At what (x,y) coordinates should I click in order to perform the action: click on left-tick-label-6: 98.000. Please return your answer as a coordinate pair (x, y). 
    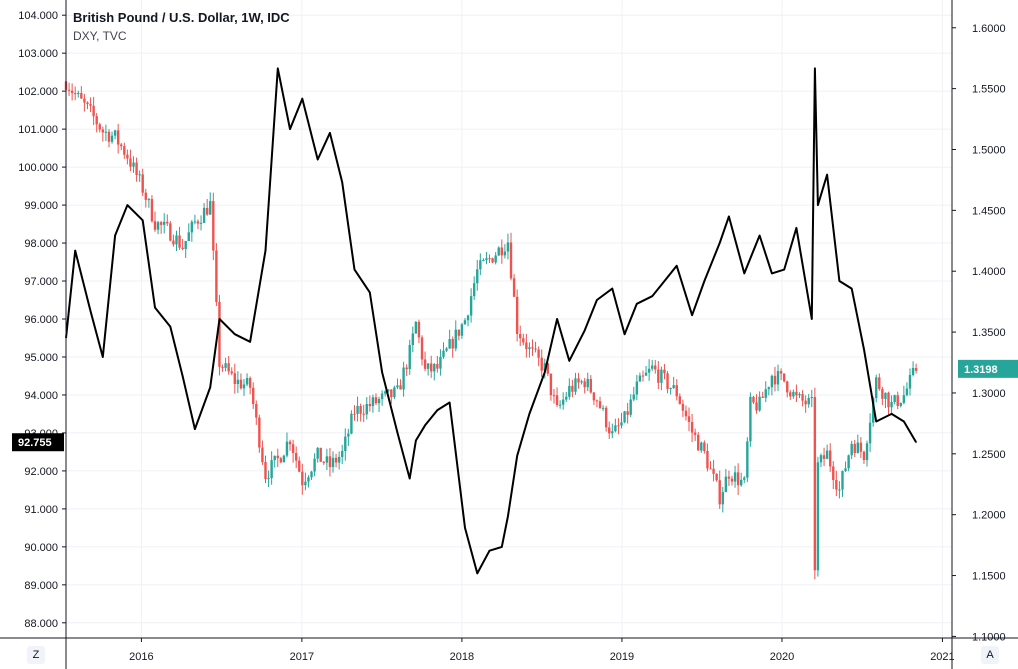
    Looking at the image, I should click on (41, 244).